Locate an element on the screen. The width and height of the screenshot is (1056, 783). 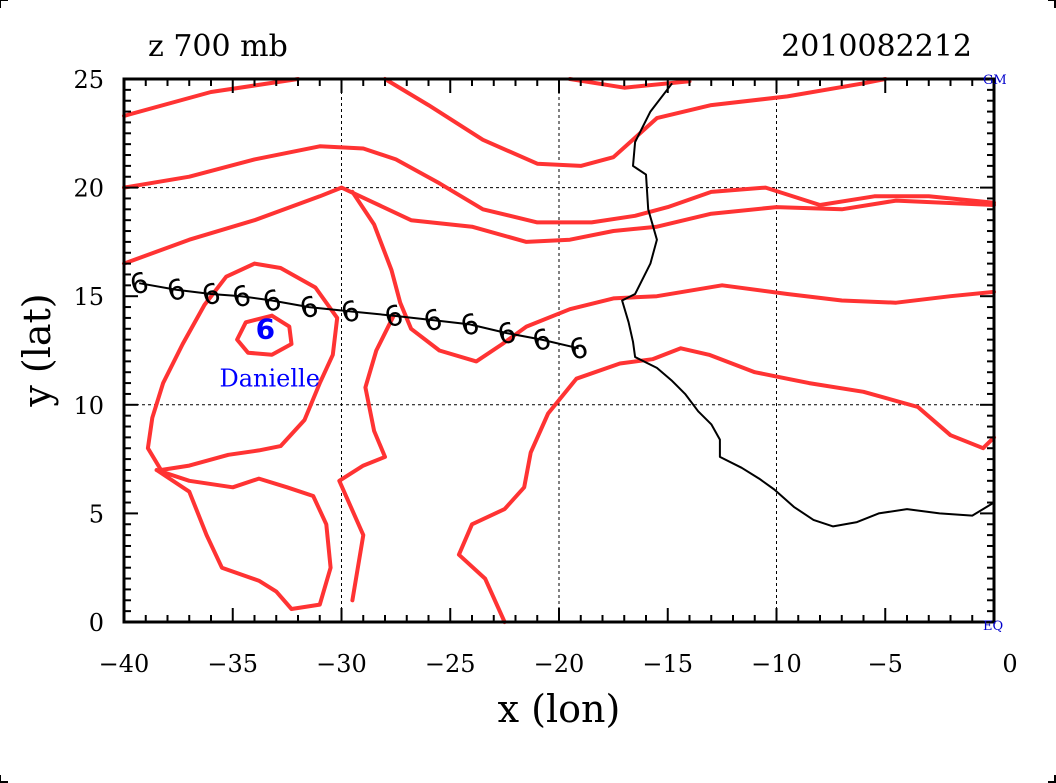
storm-name-label: Danielle is located at coordinates (269, 379).